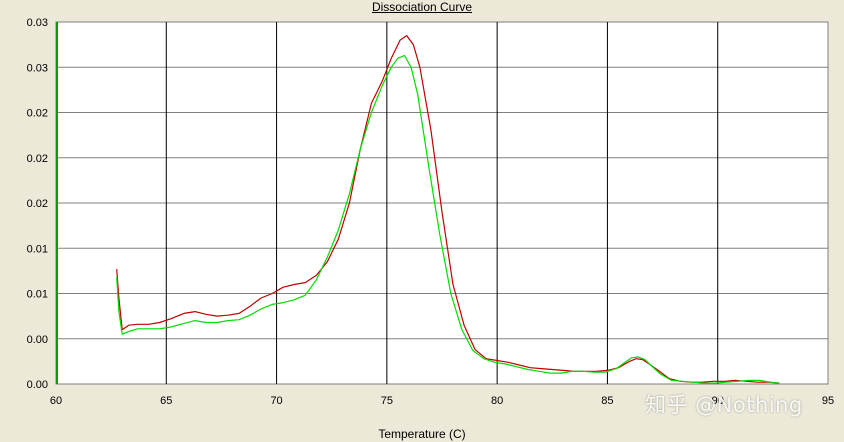  Describe the element at coordinates (828, 401) in the screenshot. I see `x-tick-label: 95` at that location.